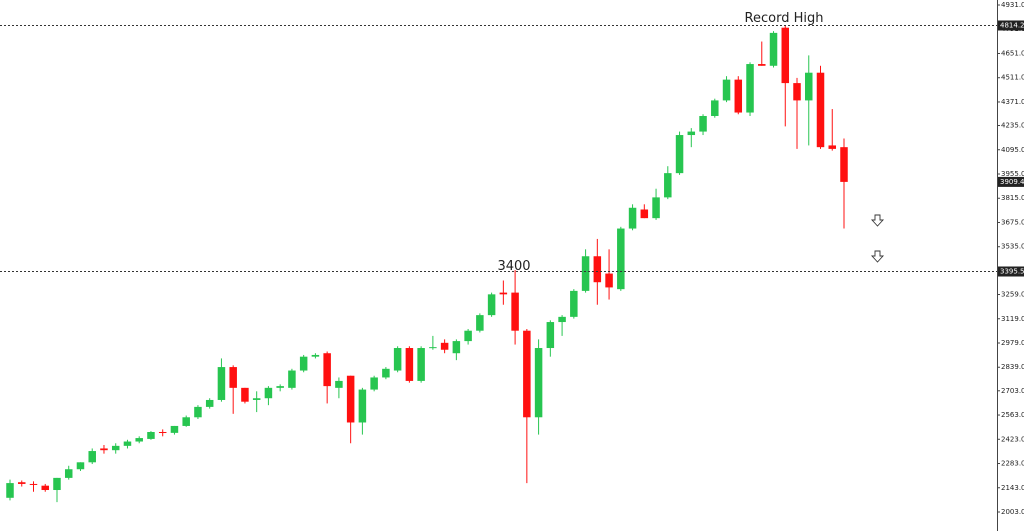  Describe the element at coordinates (1012, 198) in the screenshot. I see `y-tick-label: 3815.0` at that location.